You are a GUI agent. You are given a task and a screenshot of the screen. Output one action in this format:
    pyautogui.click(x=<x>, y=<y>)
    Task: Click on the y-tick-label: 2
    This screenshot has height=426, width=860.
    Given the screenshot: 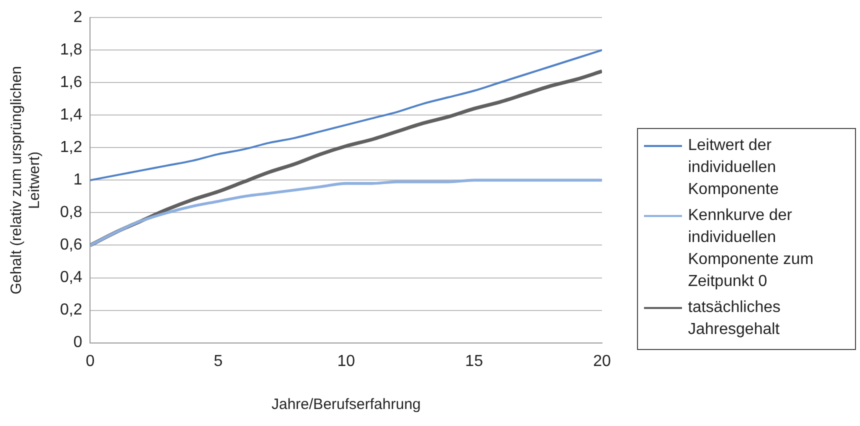 What is the action you would take?
    pyautogui.click(x=77, y=17)
    